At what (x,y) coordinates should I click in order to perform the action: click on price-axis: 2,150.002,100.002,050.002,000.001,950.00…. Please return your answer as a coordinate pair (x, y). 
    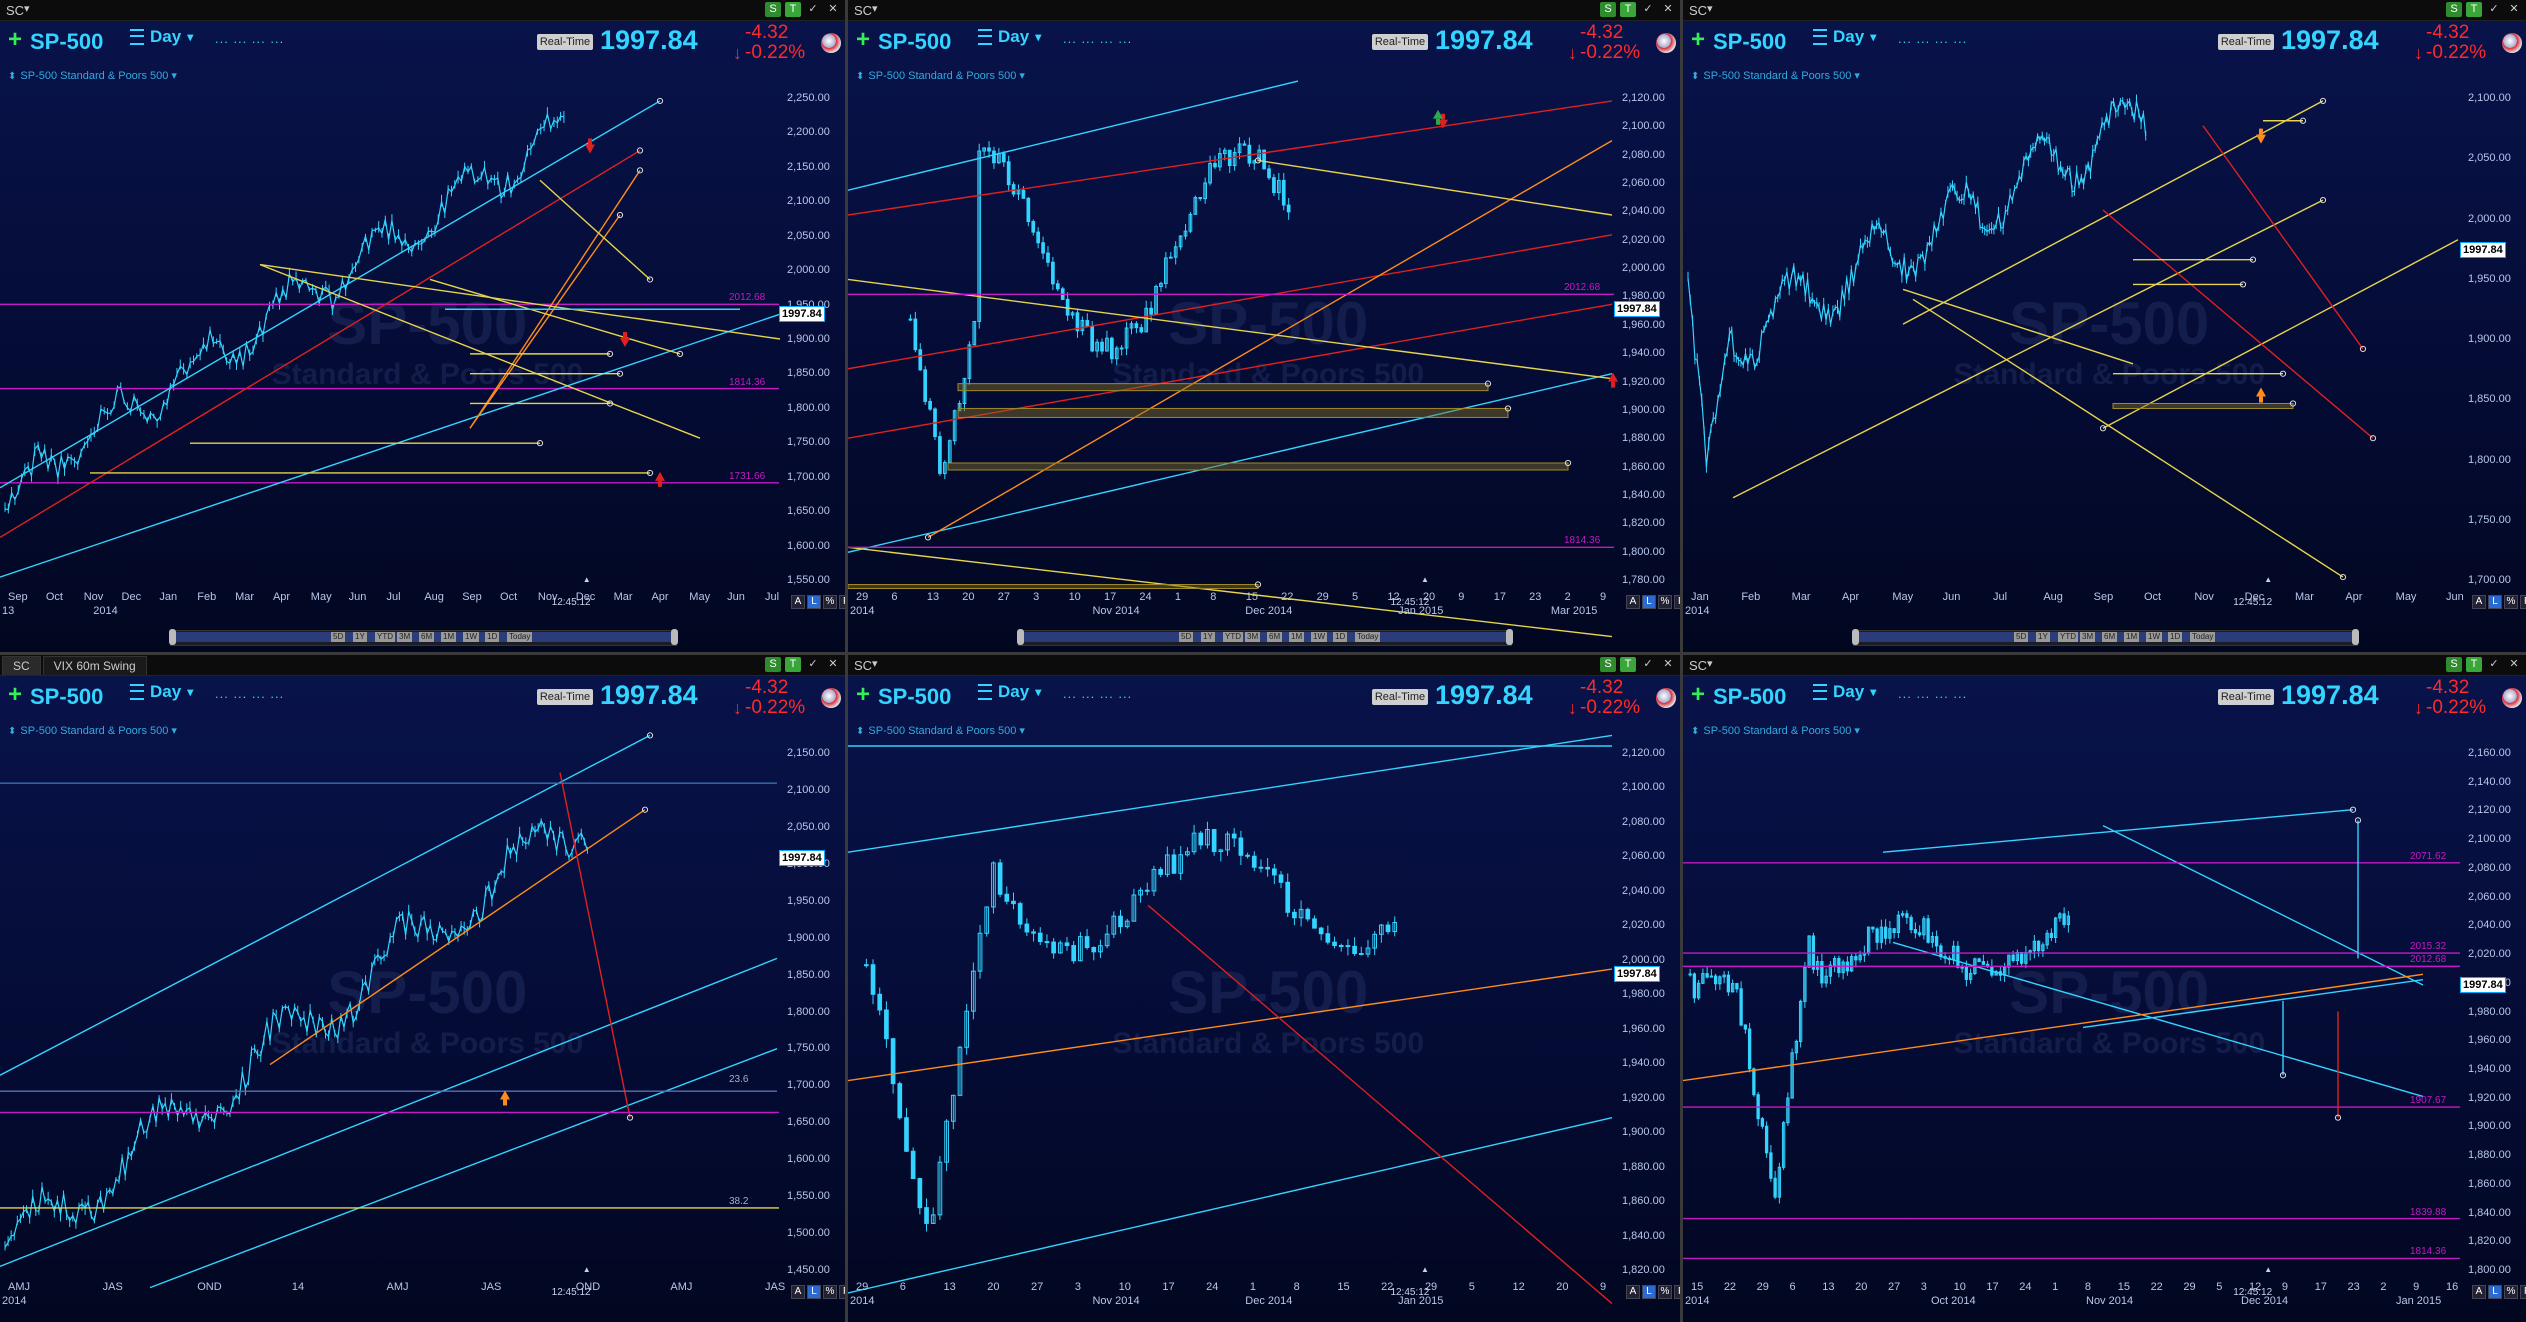
    Looking at the image, I should click on (813, 999).